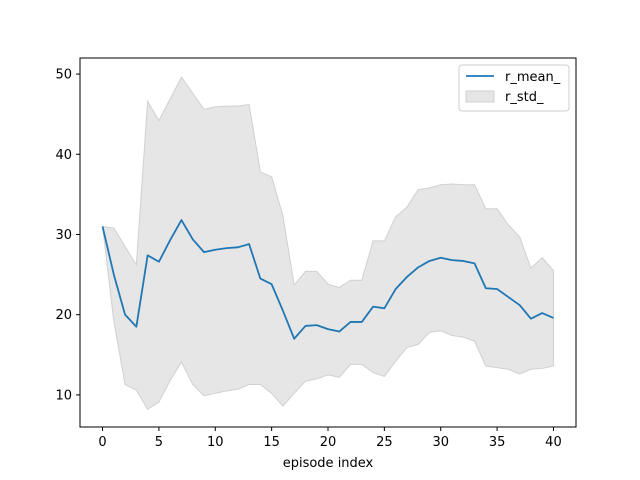 The image size is (640, 480). What do you see at coordinates (102, 442) in the screenshot?
I see `x-tick-label: 0` at bounding box center [102, 442].